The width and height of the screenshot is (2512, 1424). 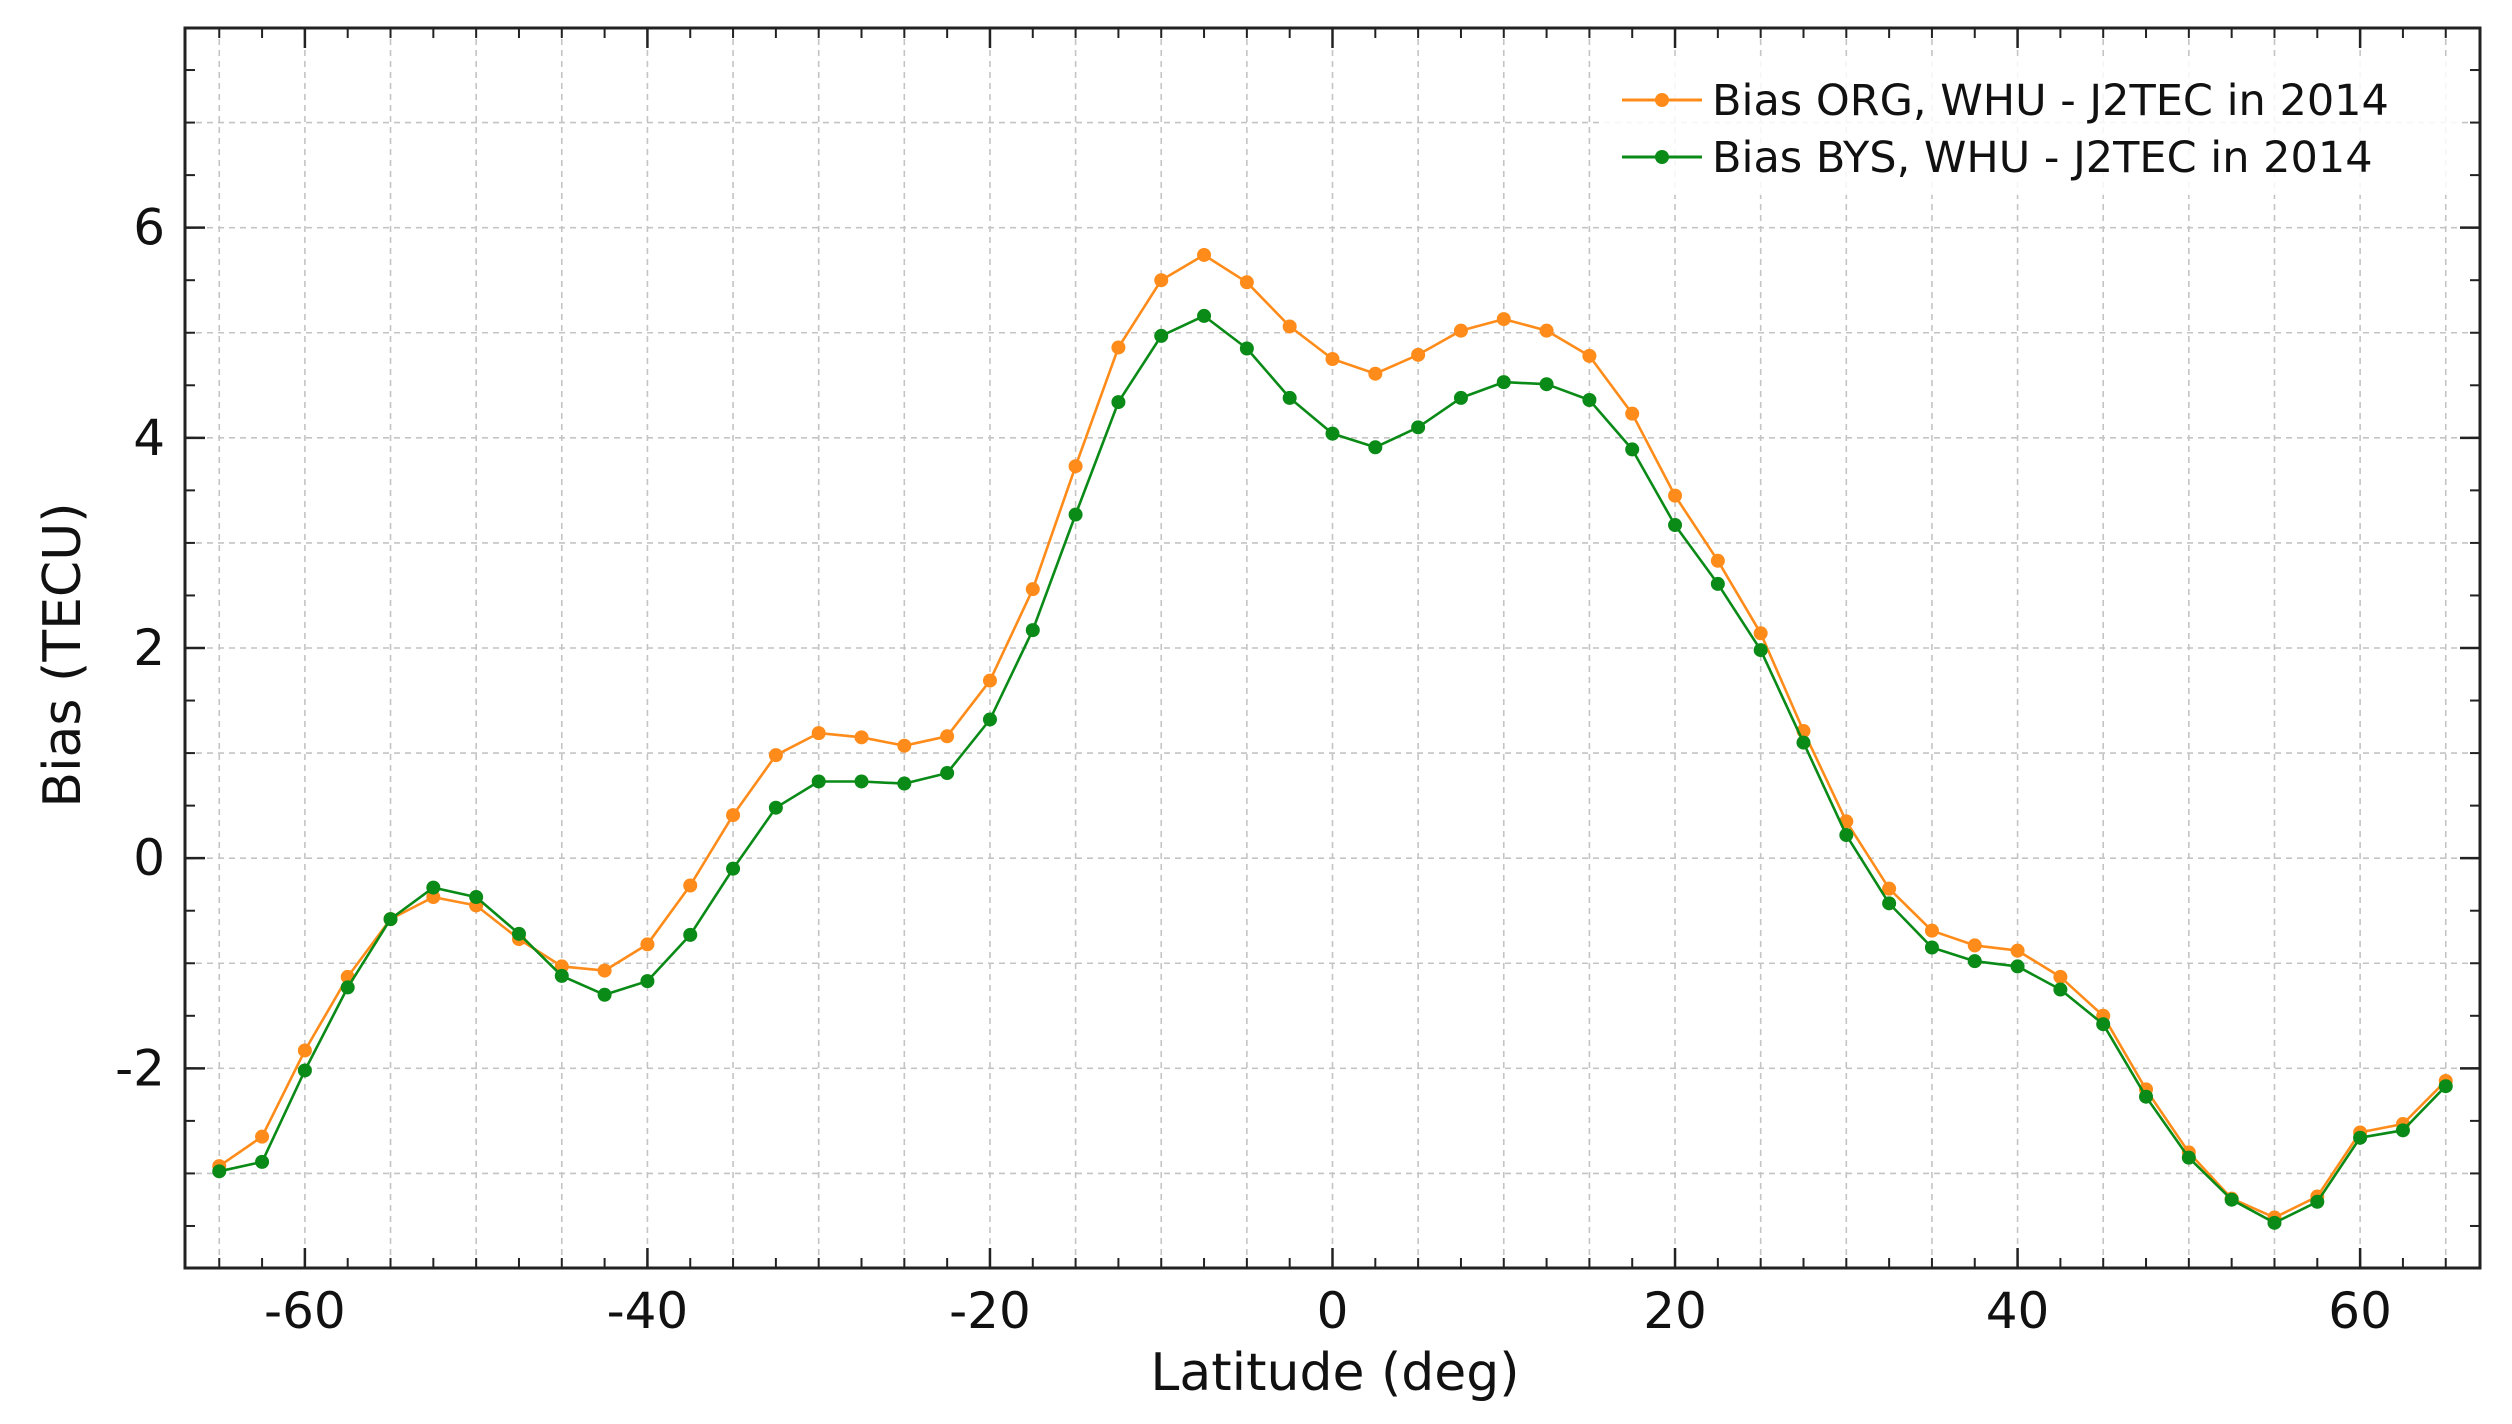 I want to click on x-tick-label: 40, so click(x=2018, y=1311).